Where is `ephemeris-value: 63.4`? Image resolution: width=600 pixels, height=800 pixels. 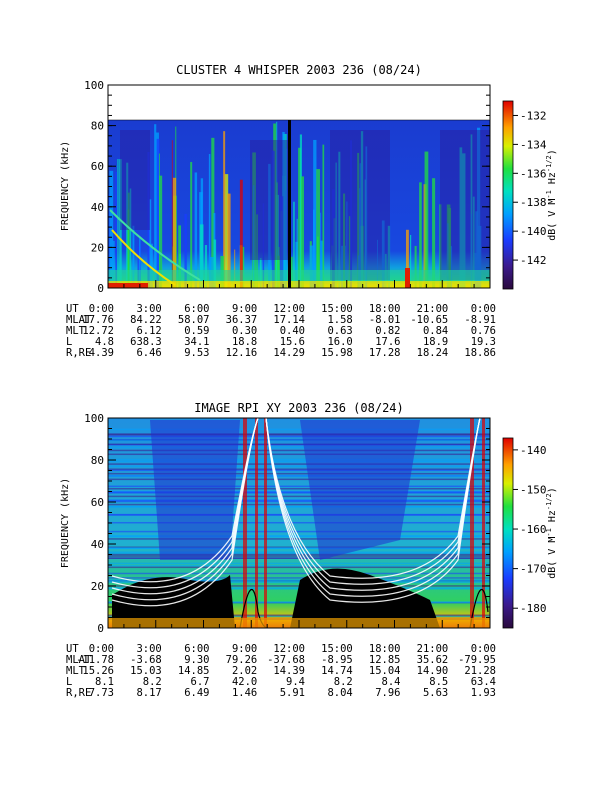
ephemeris-value: 63.4 is located at coordinates (483, 682).